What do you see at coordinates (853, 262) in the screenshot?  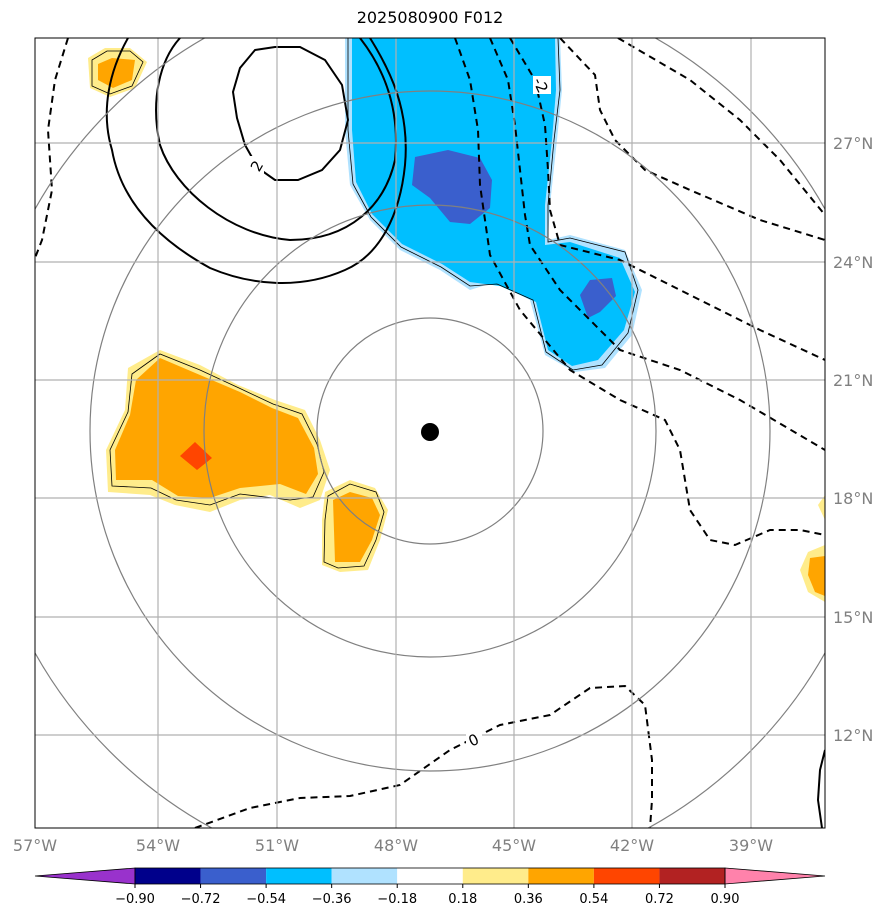 I see `lat-label: 24°N` at bounding box center [853, 262].